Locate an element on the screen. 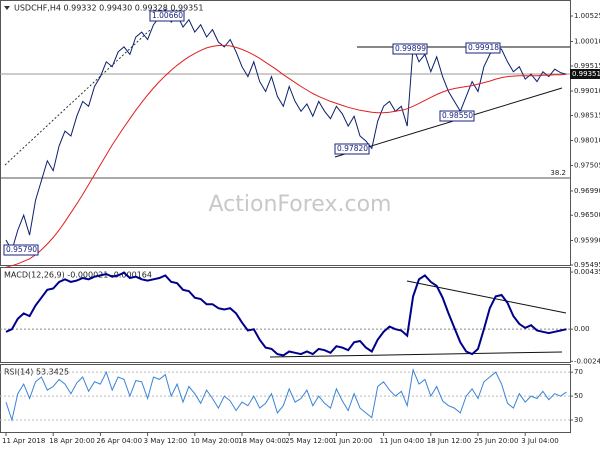 This screenshot has height=450, width=600. y-tick-label: 1.00525 is located at coordinates (587, 16).